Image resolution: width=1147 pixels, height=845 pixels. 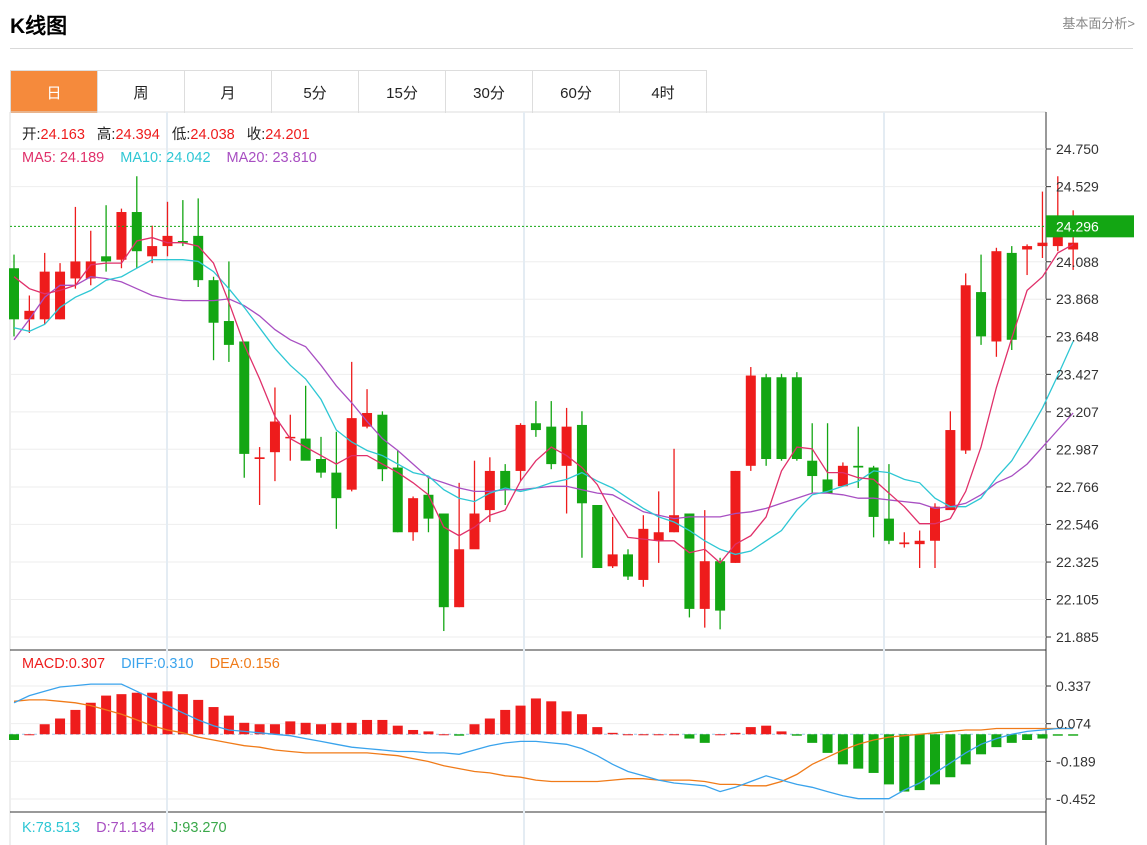 I want to click on period-tabs: 日 周 月 5分 15分 30分 60分 4时, so click(x=358, y=91).